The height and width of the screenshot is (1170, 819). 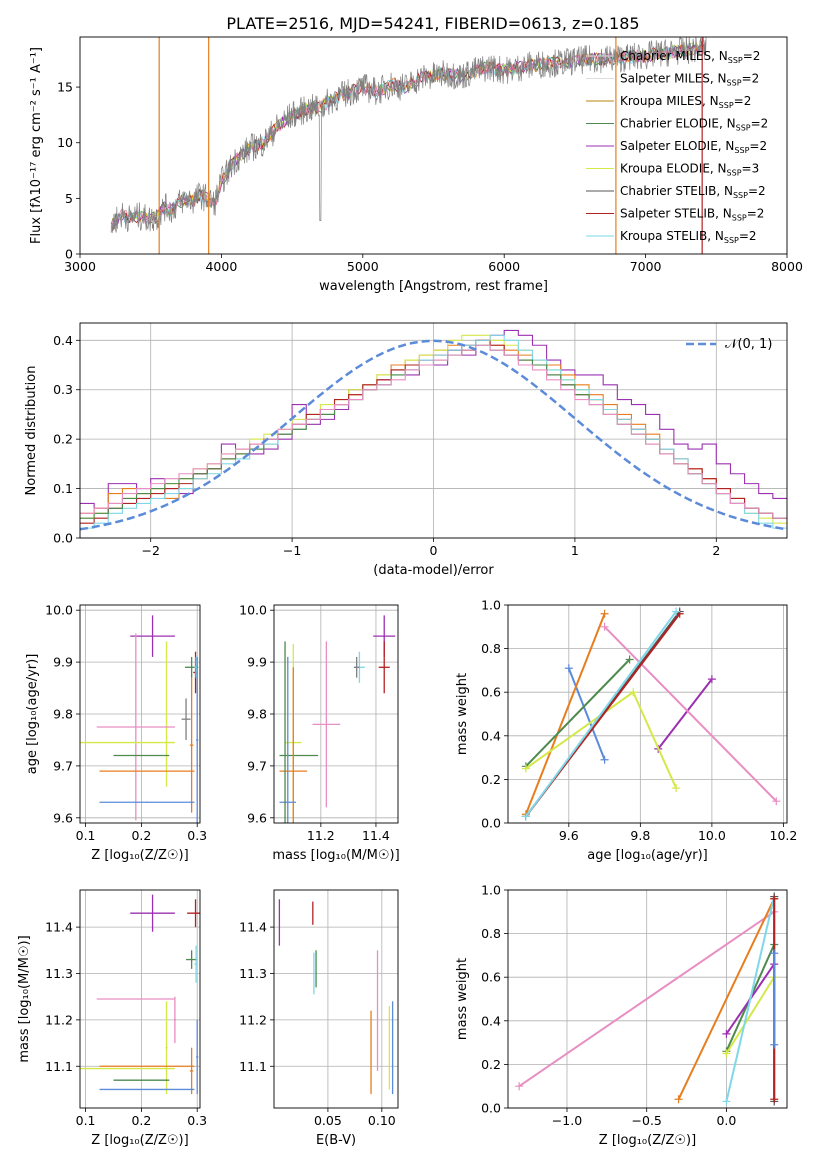 What do you see at coordinates (712, 835) in the screenshot?
I see `x-tick-label: 10.0` at bounding box center [712, 835].